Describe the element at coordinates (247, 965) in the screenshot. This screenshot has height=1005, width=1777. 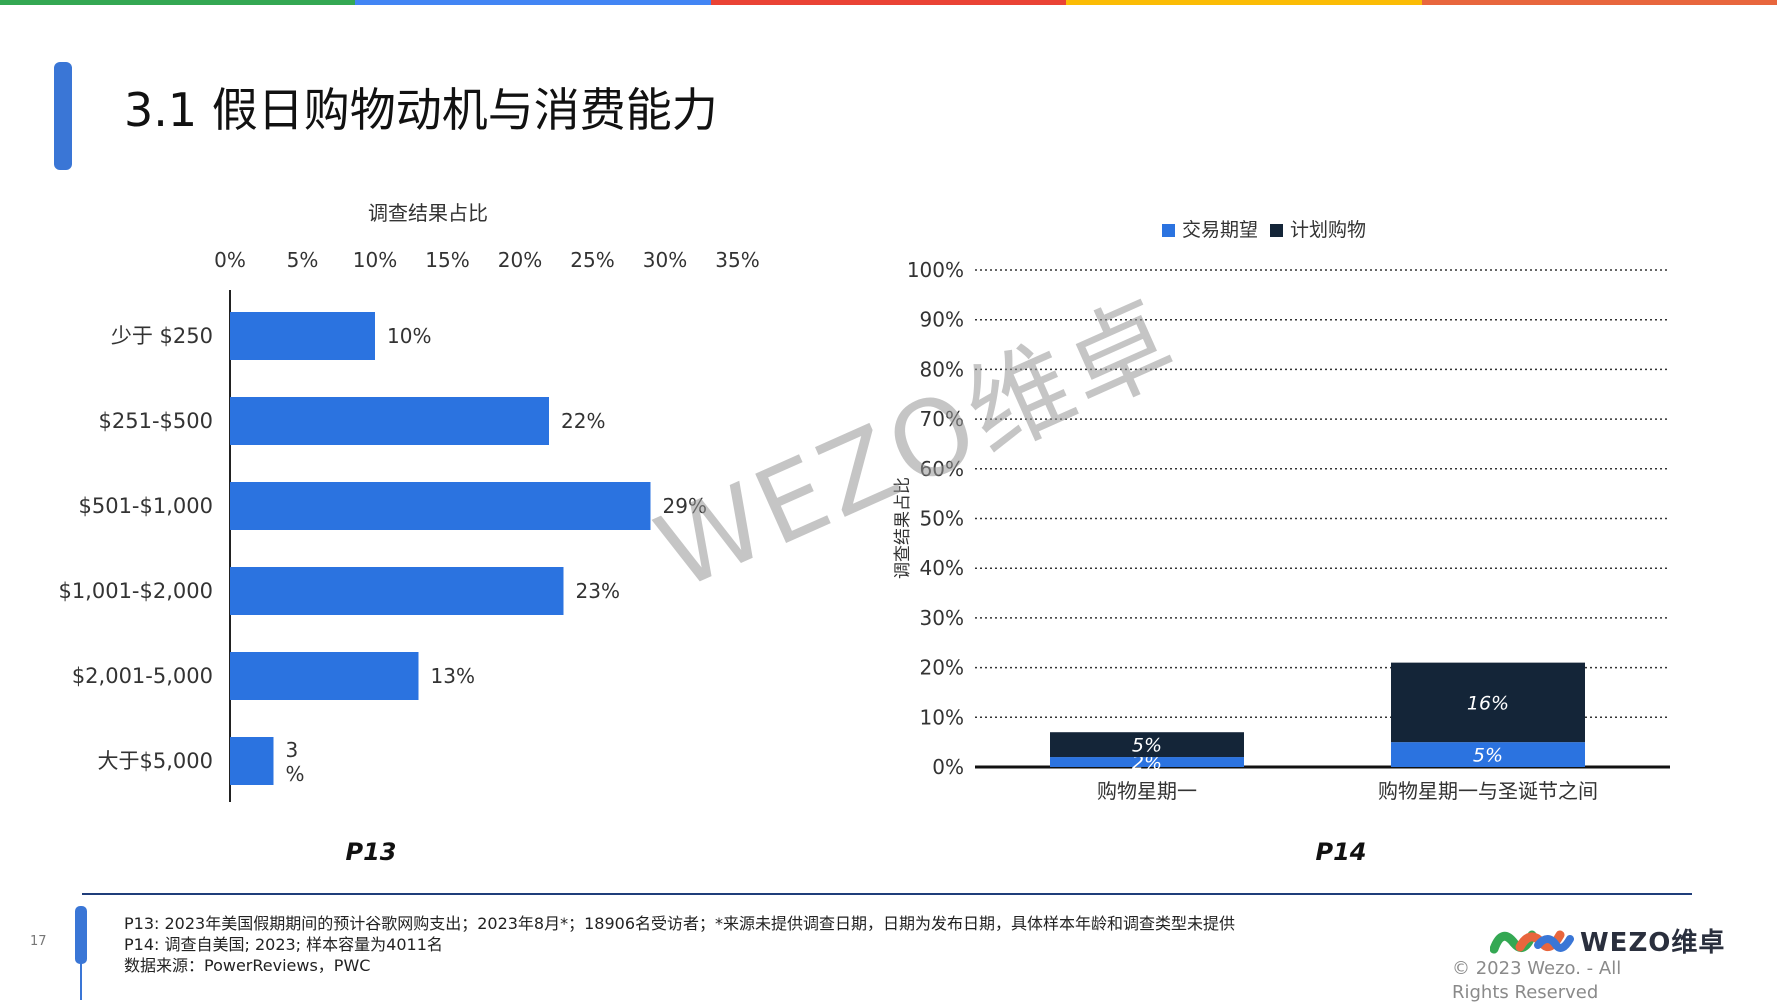
I see `footnote-source: 数据来源：PowerReviews，PWC` at that location.